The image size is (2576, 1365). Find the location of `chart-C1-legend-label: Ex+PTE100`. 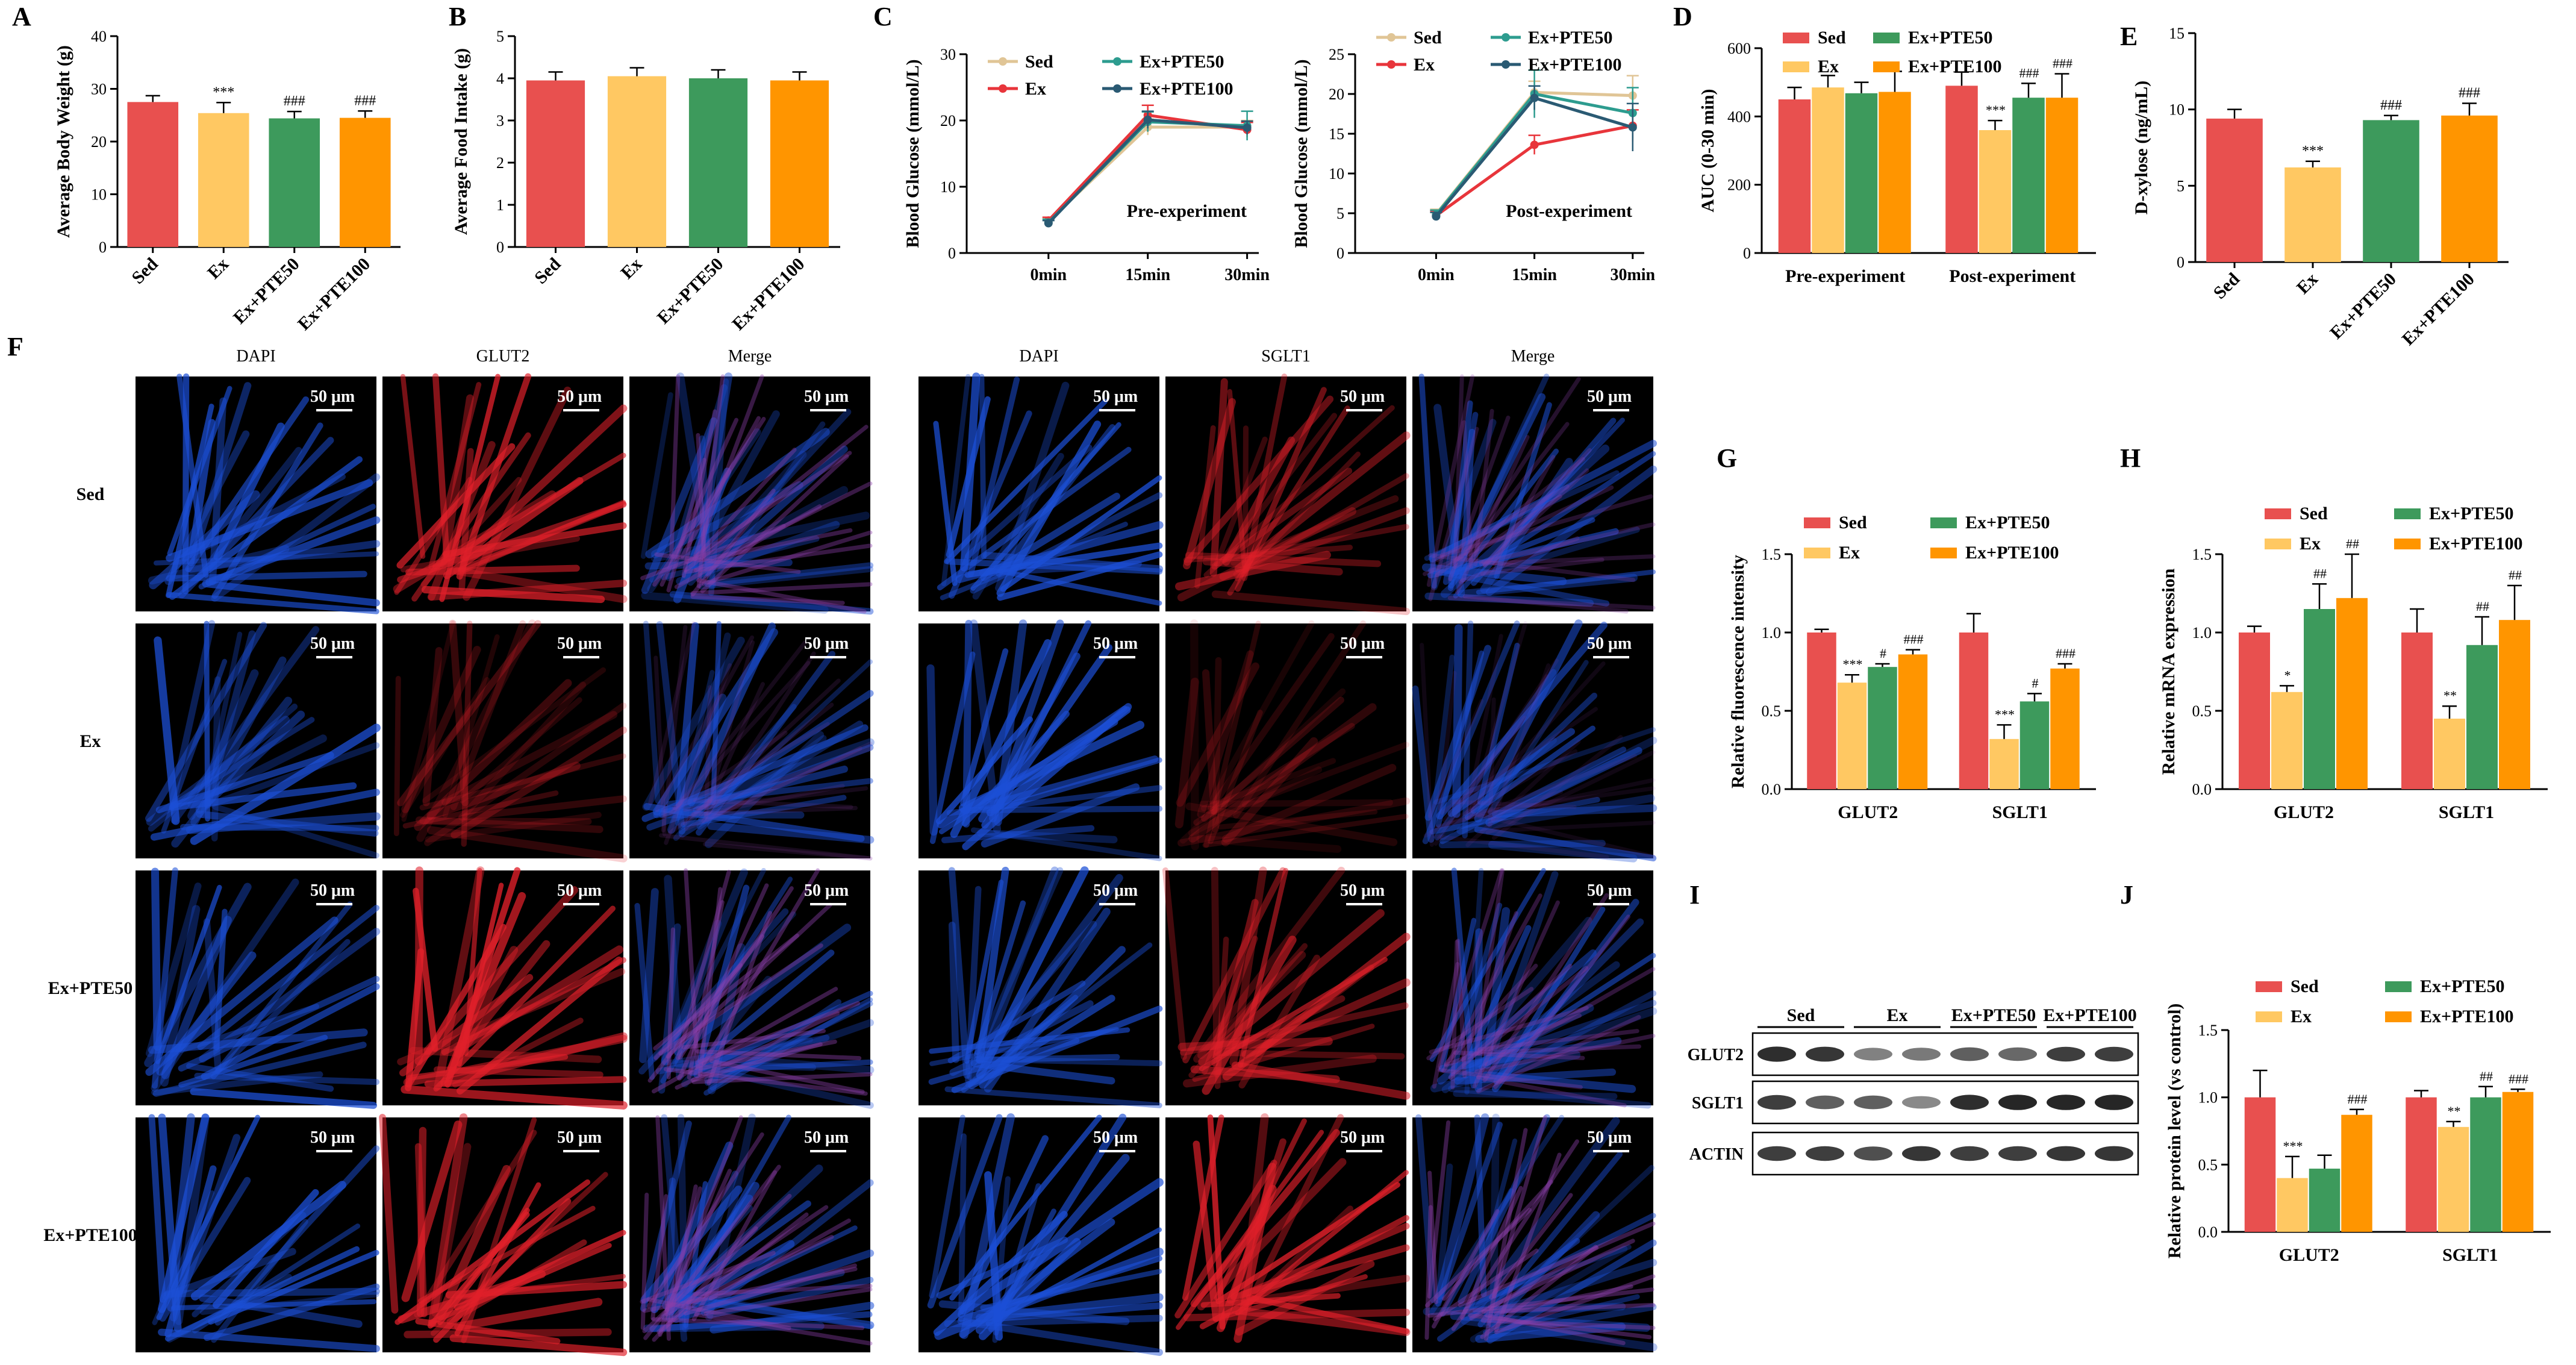

chart-C1-legend-label: Ex+PTE100 is located at coordinates (1186, 89).